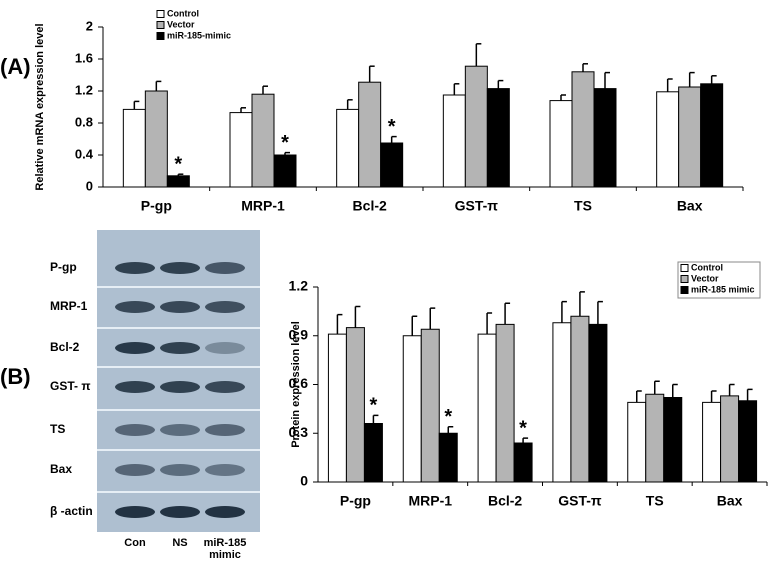  What do you see at coordinates (225, 549) in the screenshot?
I see `lane-label: miR-185 mimic` at bounding box center [225, 549].